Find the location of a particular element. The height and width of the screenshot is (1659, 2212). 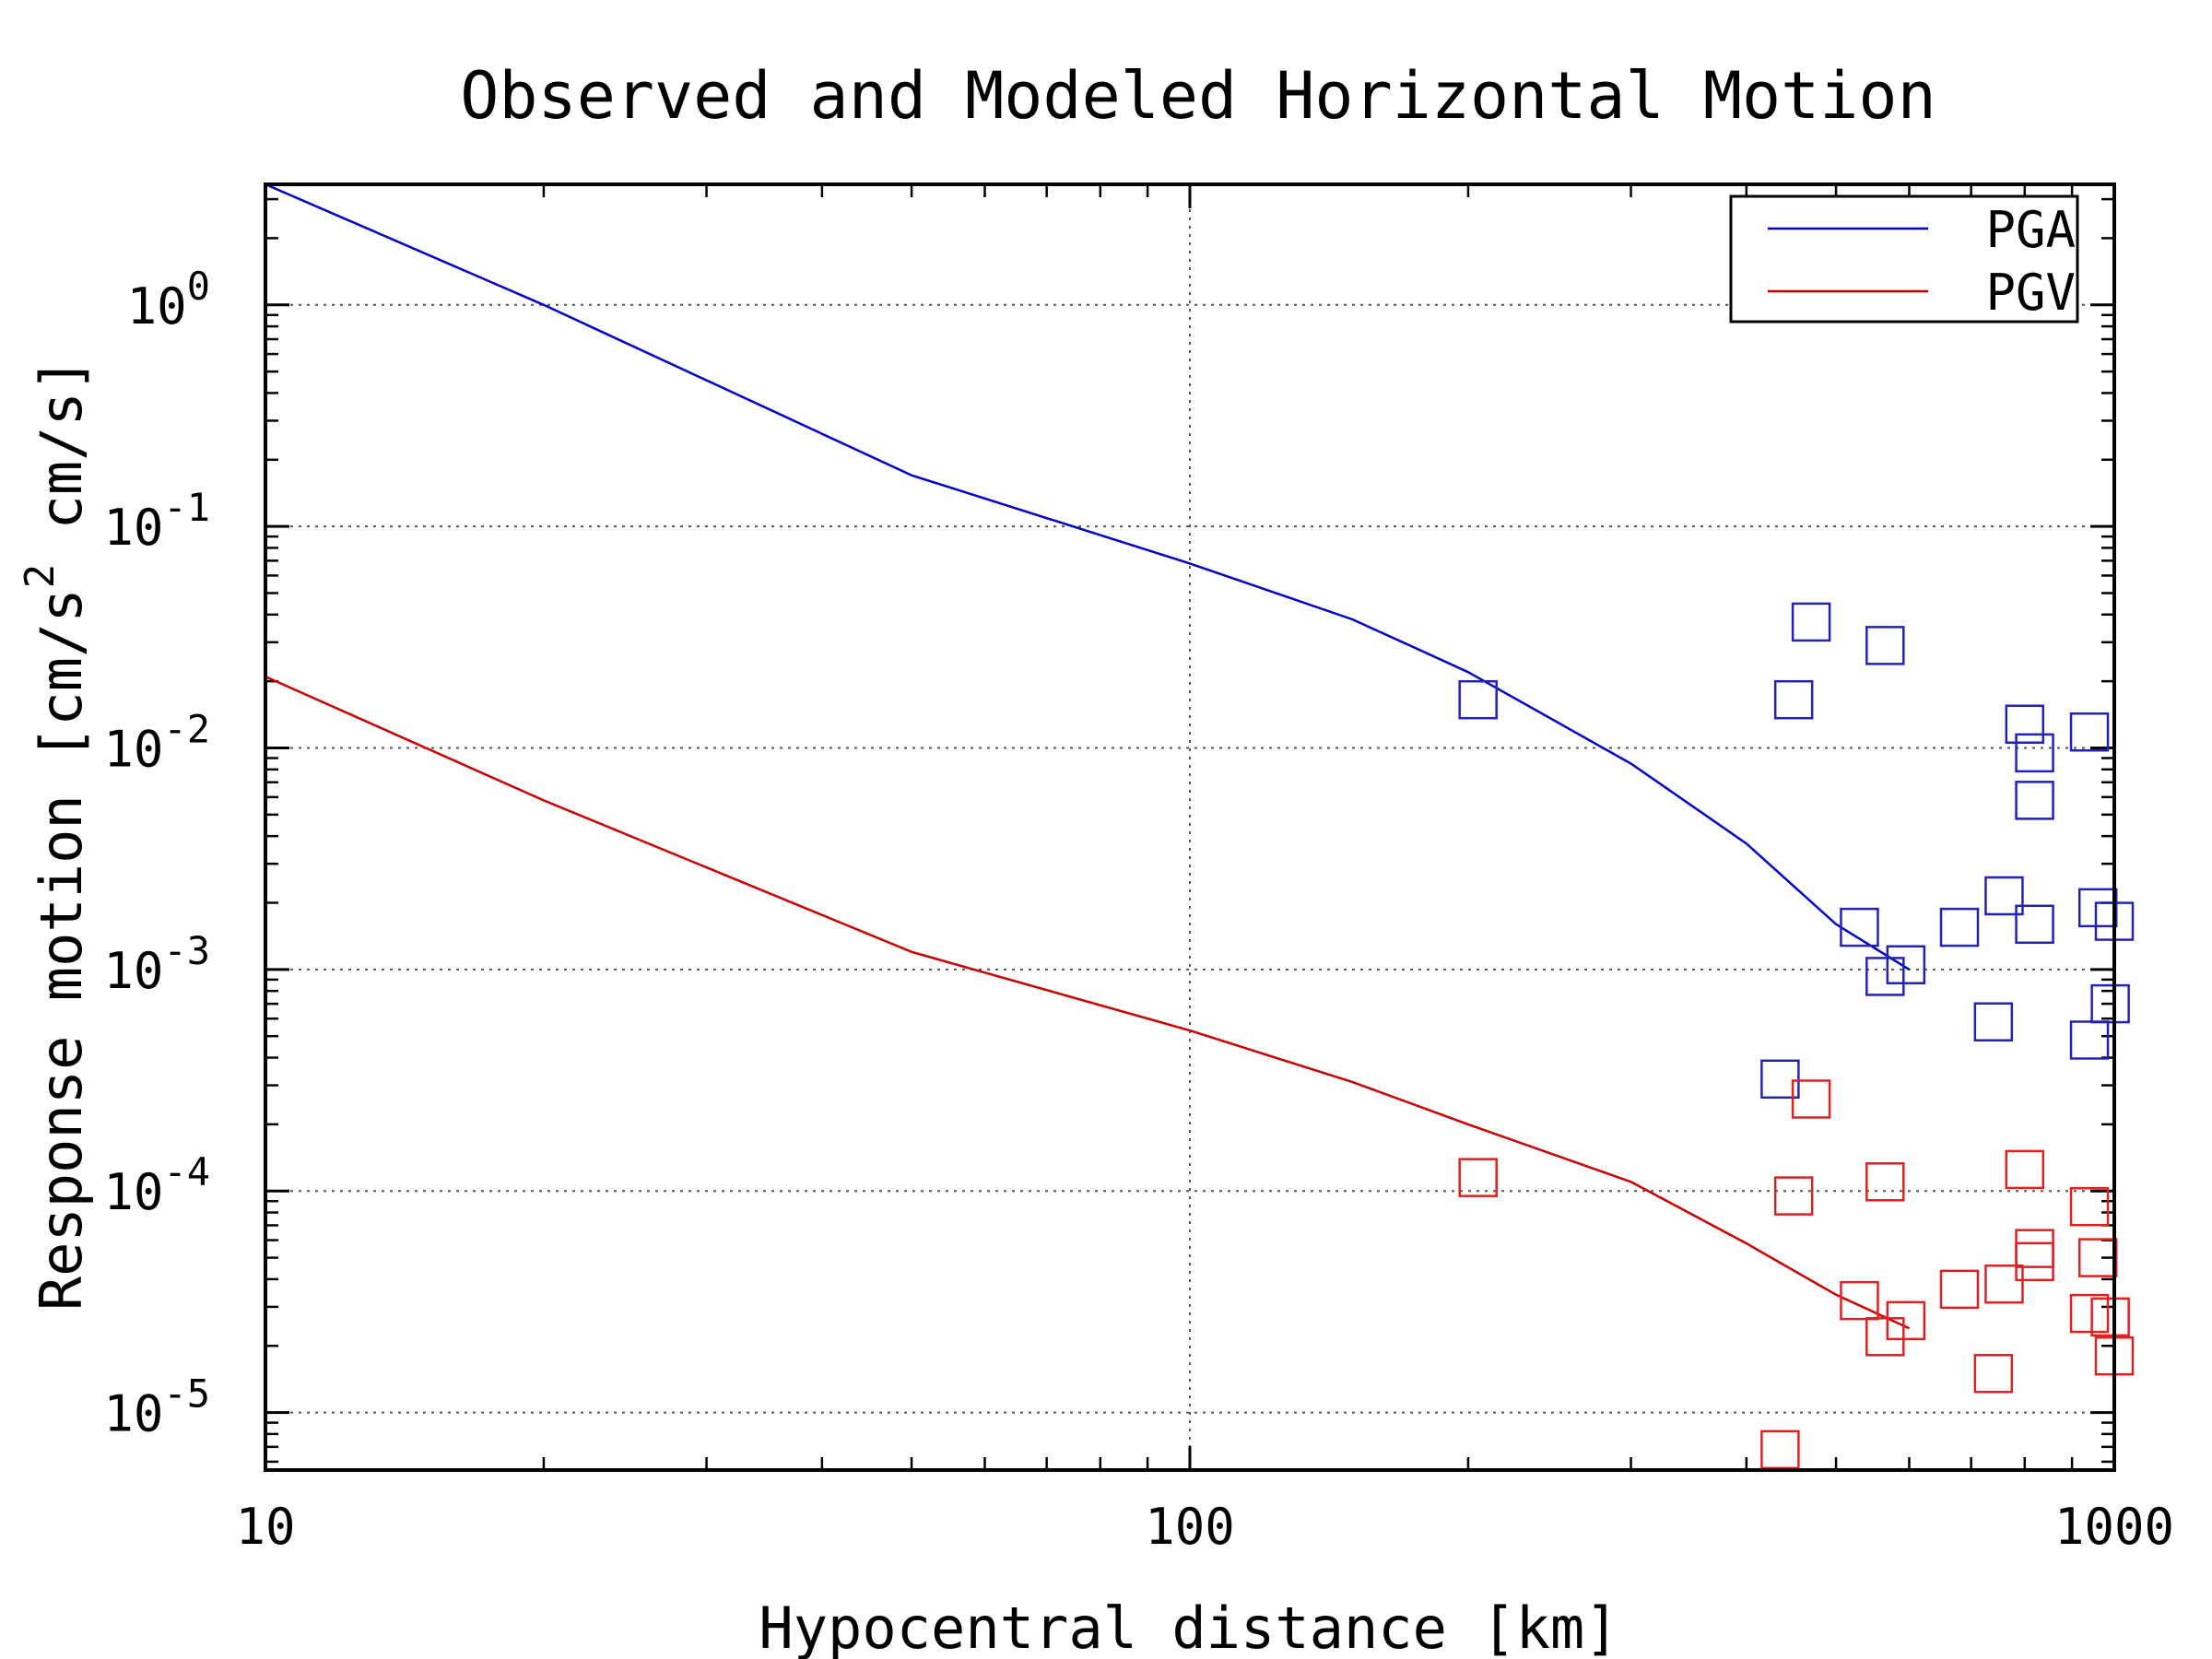

y-tick-label: 10⁻⁴ is located at coordinates (156, 1185).